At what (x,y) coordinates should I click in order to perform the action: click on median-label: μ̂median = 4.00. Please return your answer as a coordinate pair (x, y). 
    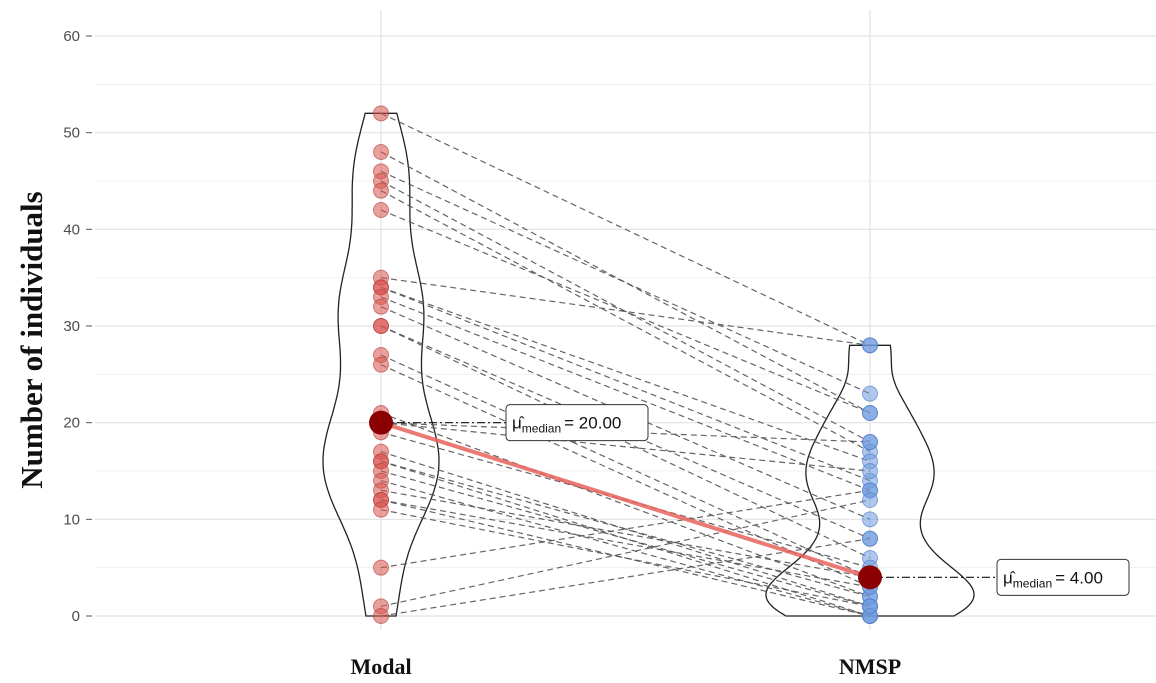
    Looking at the image, I should click on (1053, 579).